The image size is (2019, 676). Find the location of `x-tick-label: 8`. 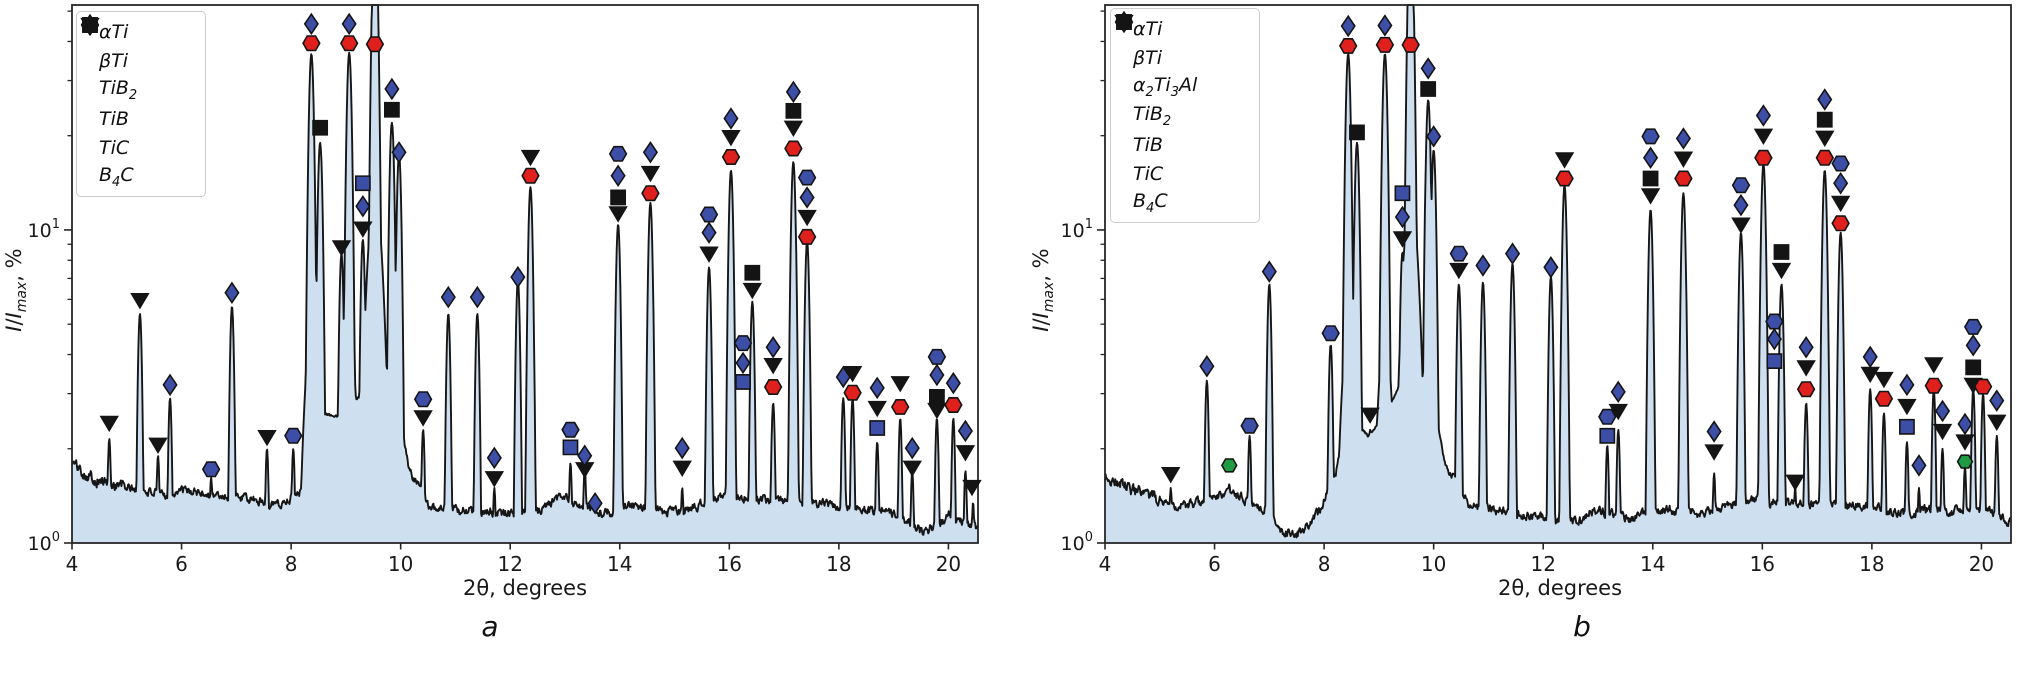

x-tick-label: 8 is located at coordinates (291, 564).